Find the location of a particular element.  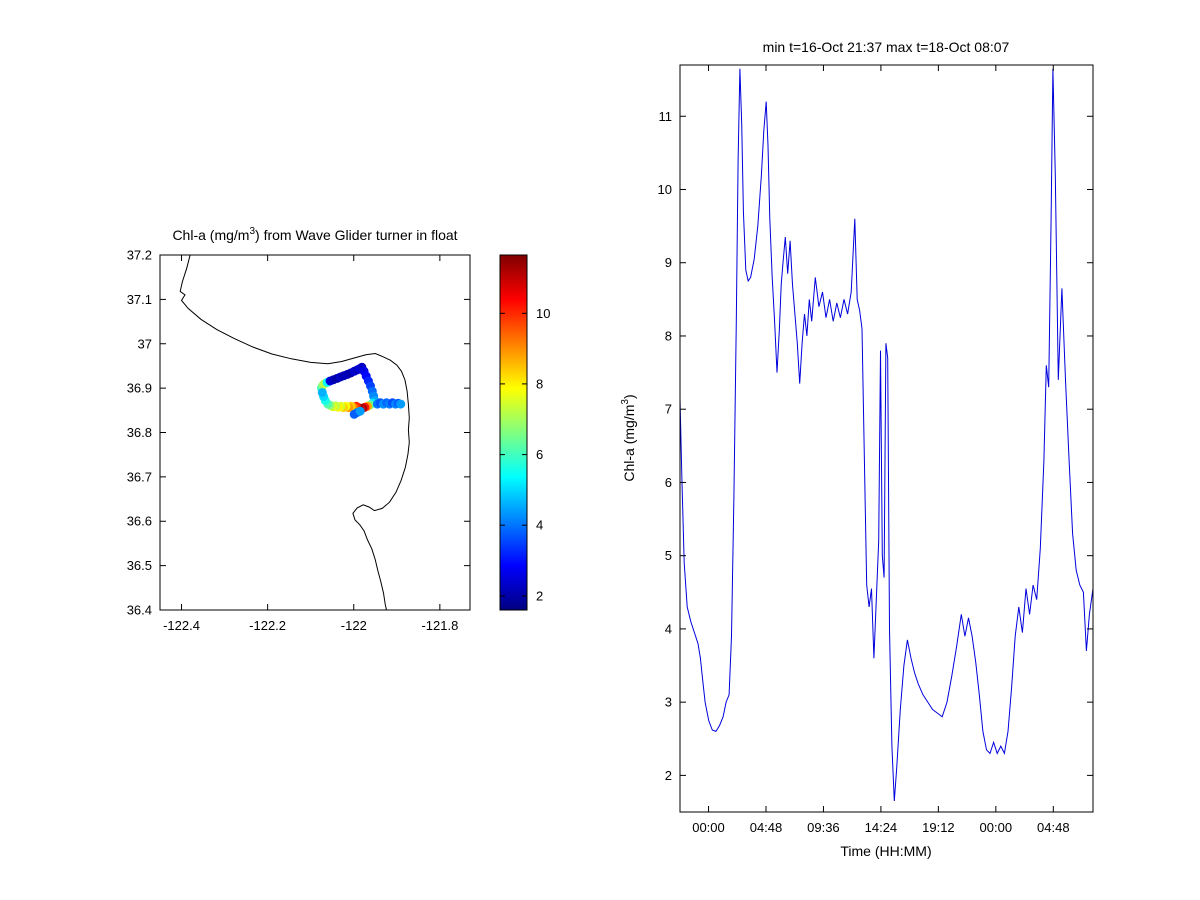

timeseries-ytick-label: 6 is located at coordinates (668, 482).